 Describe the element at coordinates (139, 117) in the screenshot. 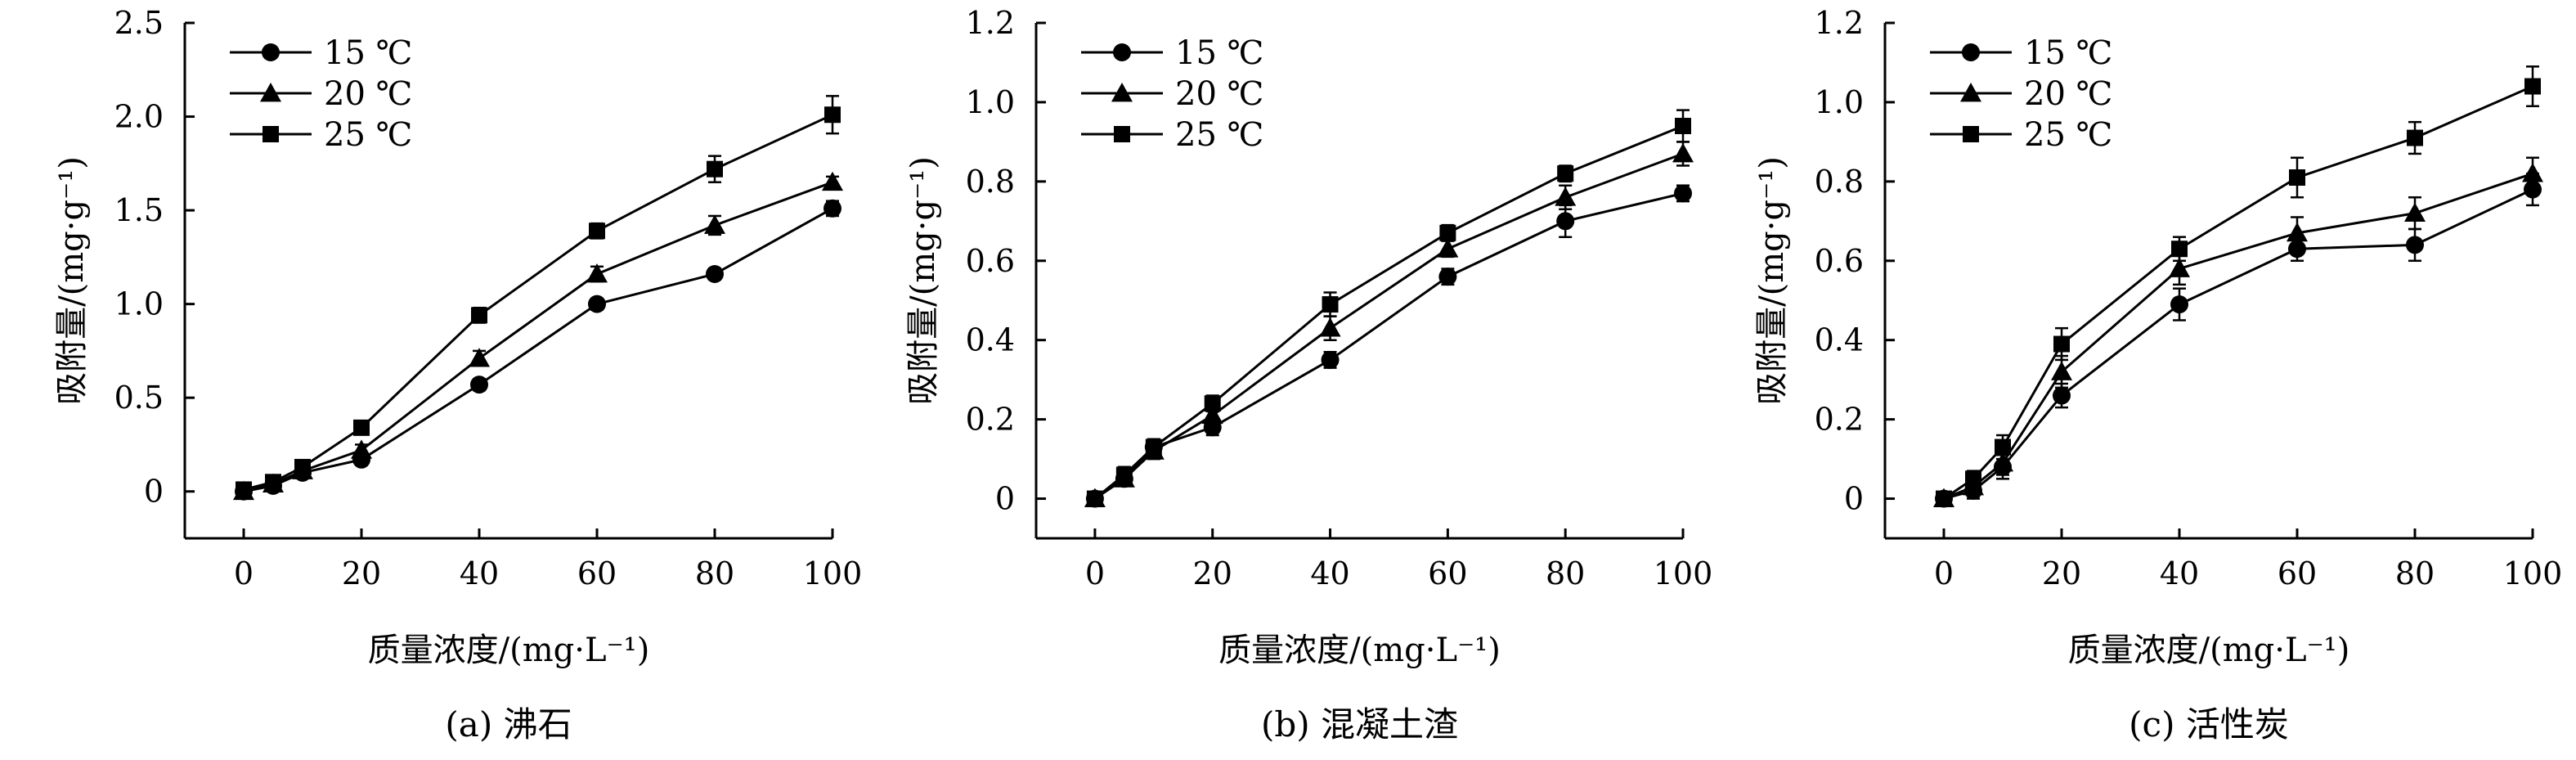

I see `y-tick-label: 2.0` at that location.